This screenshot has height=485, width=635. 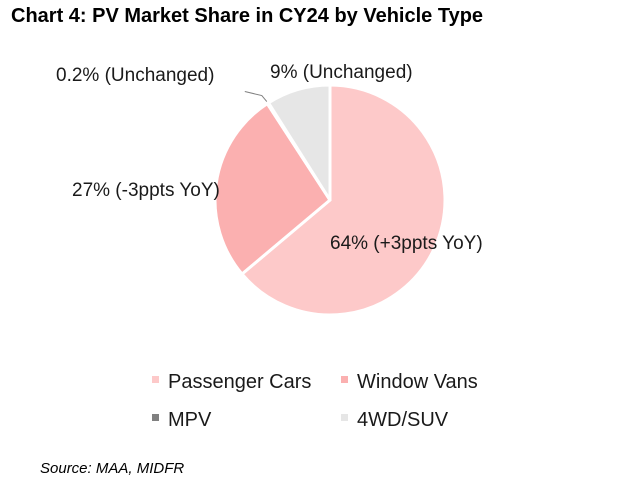 I want to click on data-label-window-vans: 27% (-3ppts YoY), so click(x=146, y=190).